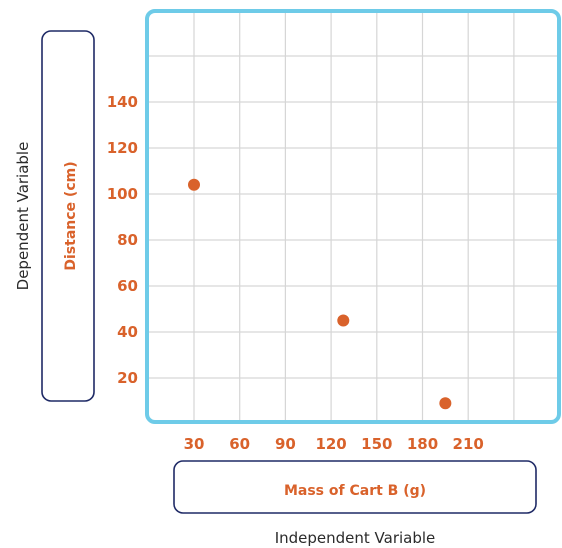  What do you see at coordinates (194, 444) in the screenshot?
I see `x-tick-label: 30` at bounding box center [194, 444].